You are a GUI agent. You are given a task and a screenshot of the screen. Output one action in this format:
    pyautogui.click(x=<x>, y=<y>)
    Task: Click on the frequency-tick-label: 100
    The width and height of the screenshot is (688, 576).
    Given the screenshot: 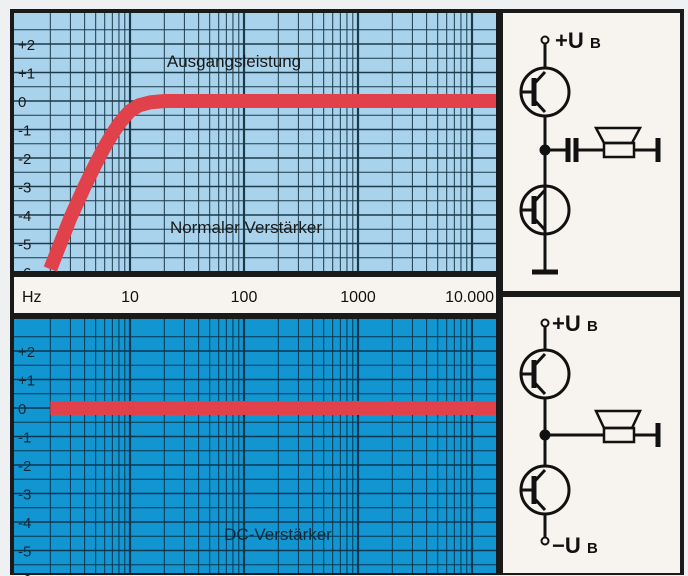 What is the action you would take?
    pyautogui.click(x=244, y=297)
    